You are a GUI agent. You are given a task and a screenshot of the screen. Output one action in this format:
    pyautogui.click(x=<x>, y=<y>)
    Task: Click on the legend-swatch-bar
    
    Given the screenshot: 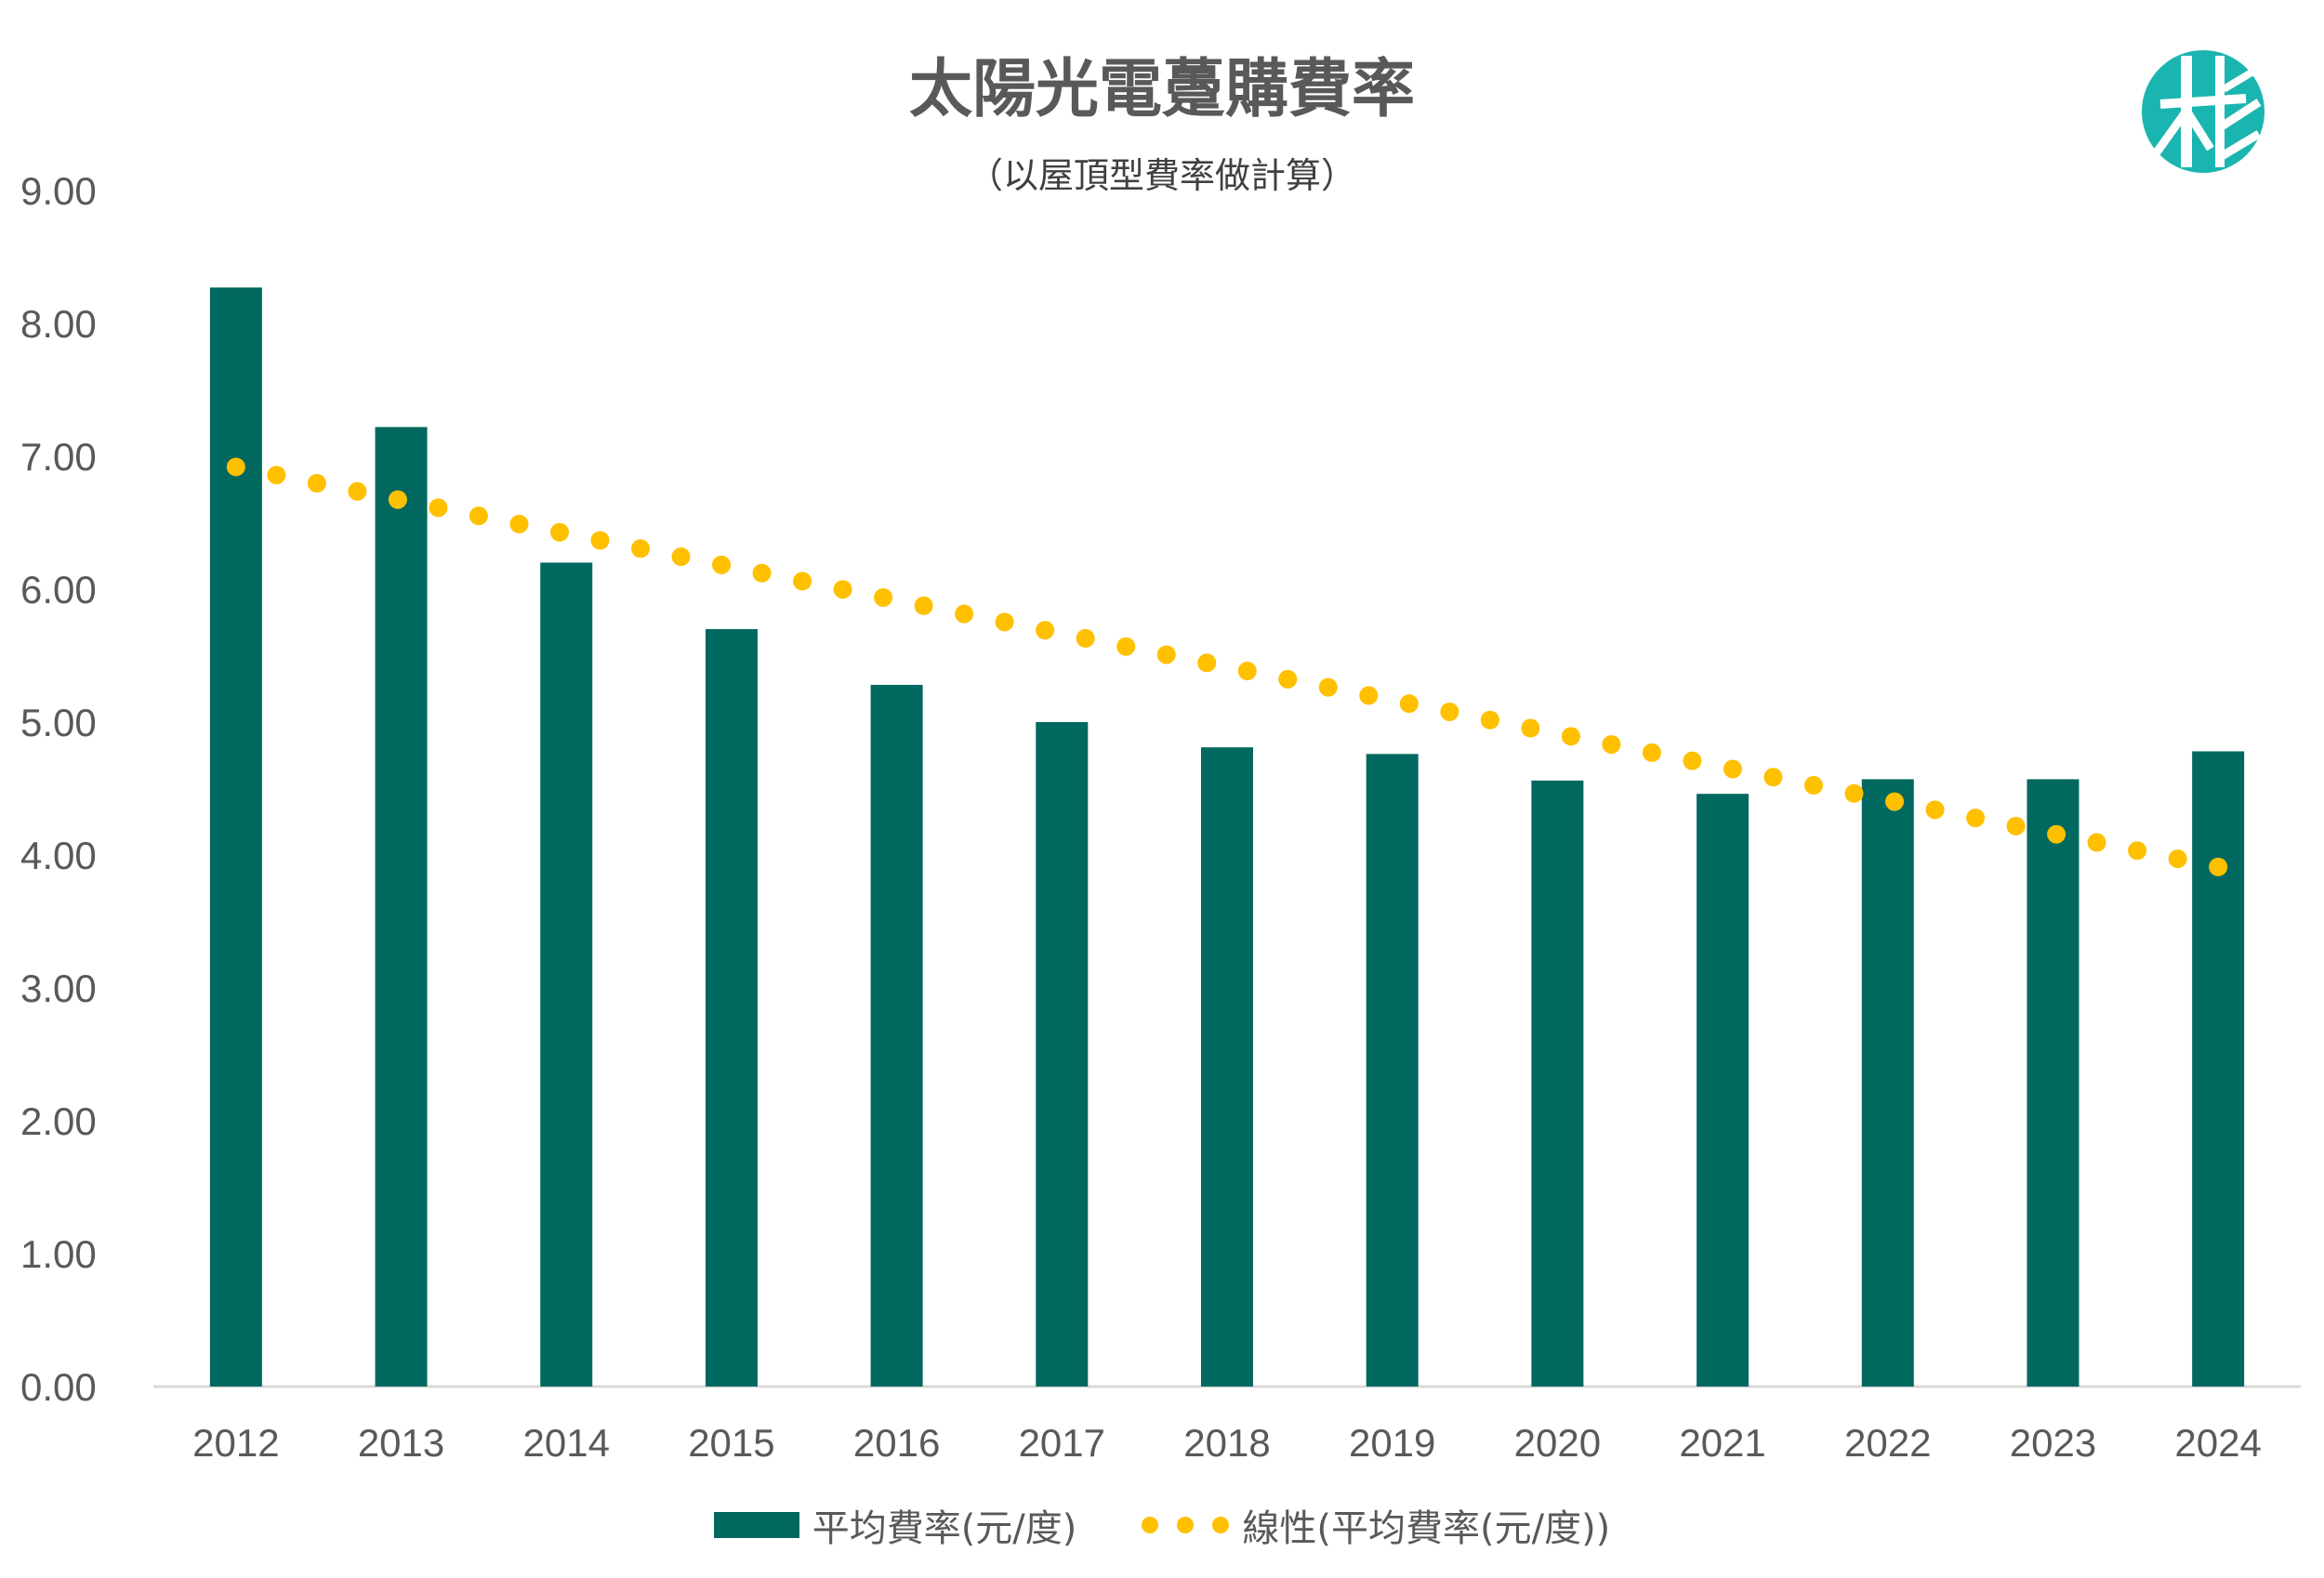 What is the action you would take?
    pyautogui.click(x=756, y=1525)
    